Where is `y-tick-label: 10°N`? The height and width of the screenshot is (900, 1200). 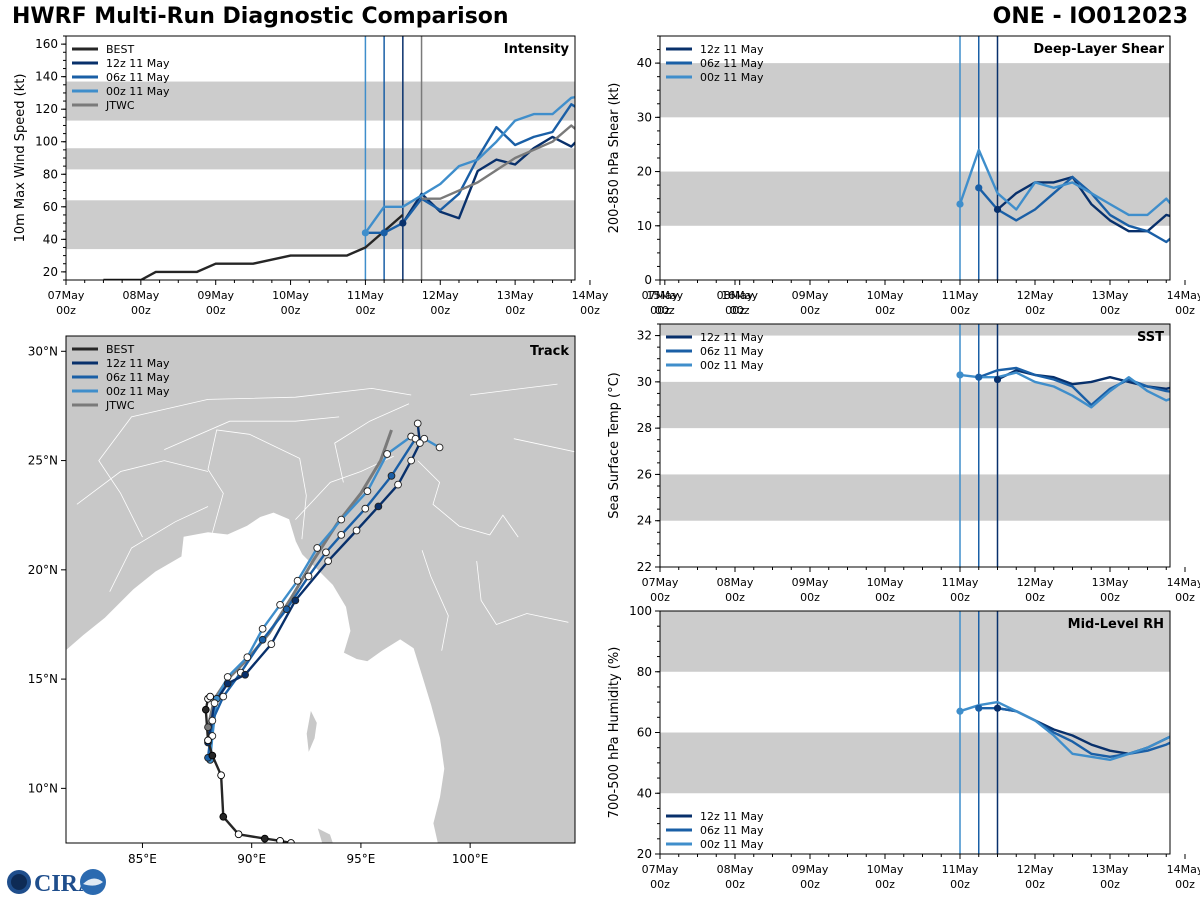 y-tick-label: 10°N is located at coordinates (43, 788).